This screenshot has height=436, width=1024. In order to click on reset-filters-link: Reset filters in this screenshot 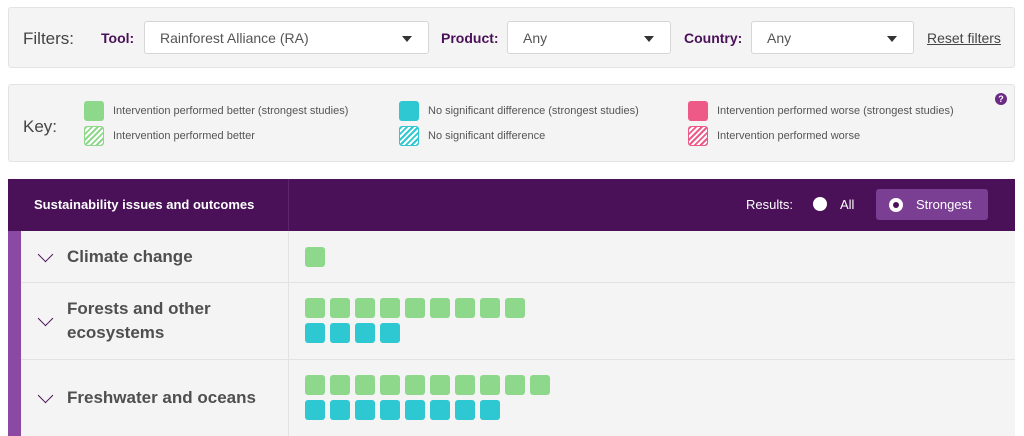, I will do `click(964, 38)`.